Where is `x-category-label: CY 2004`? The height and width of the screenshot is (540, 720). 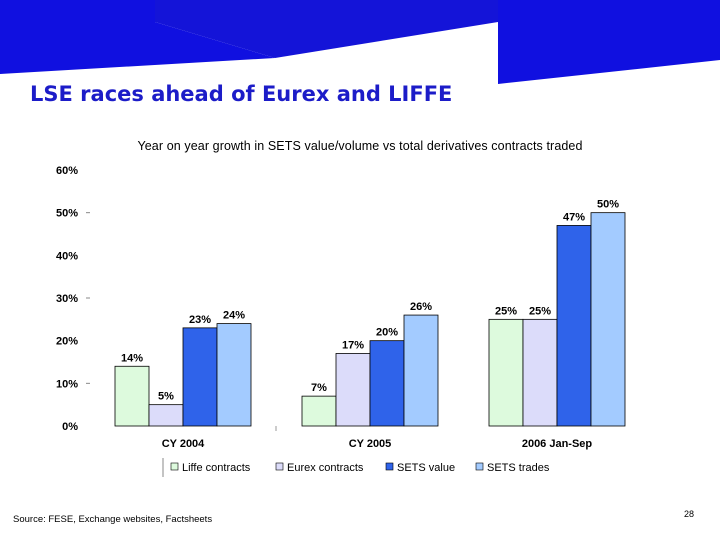
x-category-label: CY 2004 is located at coordinates (183, 444).